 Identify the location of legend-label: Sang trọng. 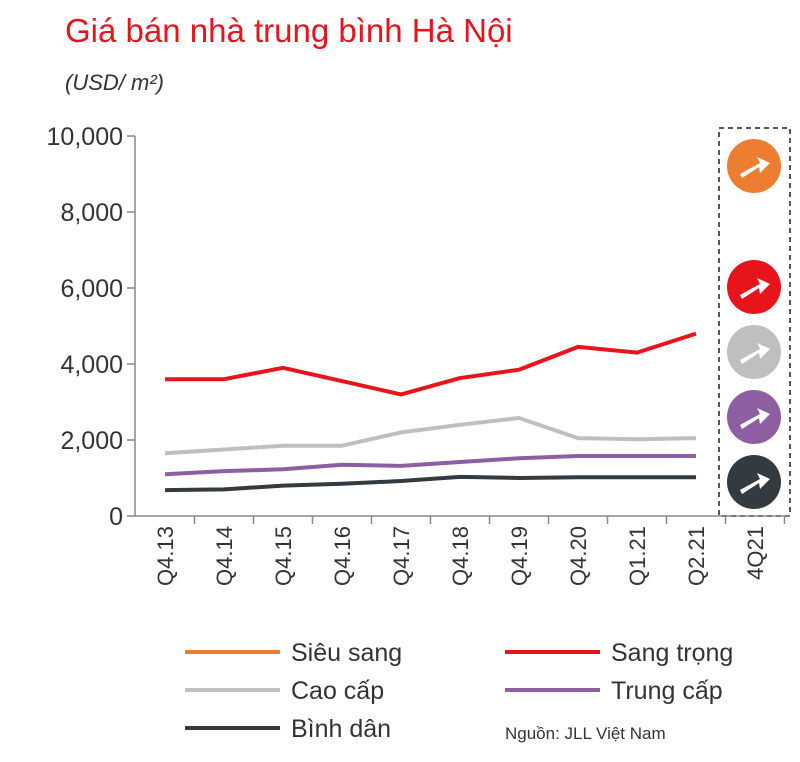
(672, 653).